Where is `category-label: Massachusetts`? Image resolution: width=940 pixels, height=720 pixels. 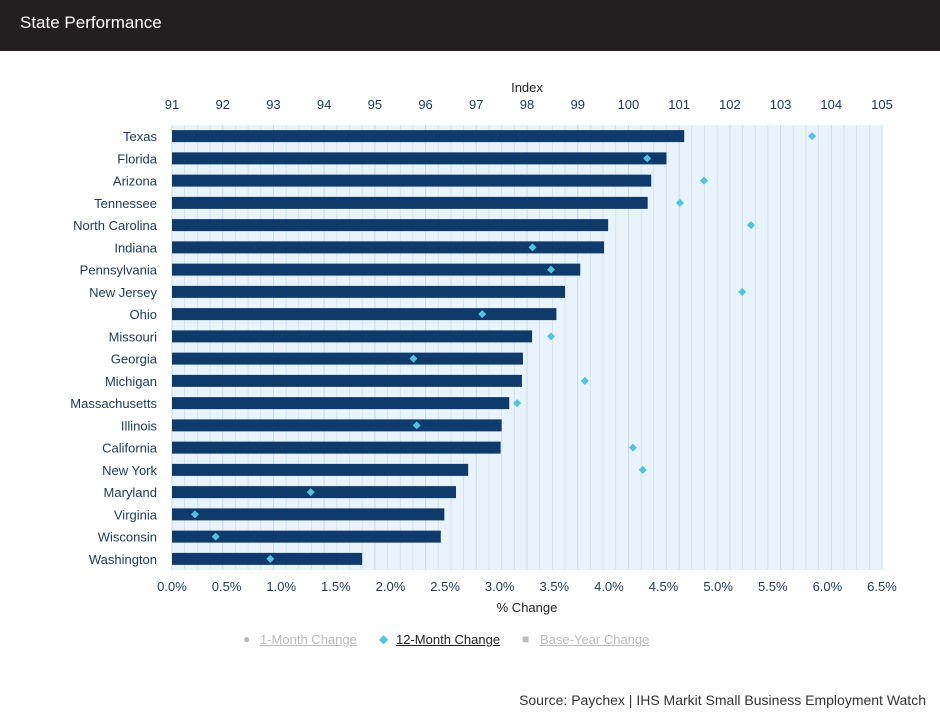
category-label: Massachusetts is located at coordinates (113, 403).